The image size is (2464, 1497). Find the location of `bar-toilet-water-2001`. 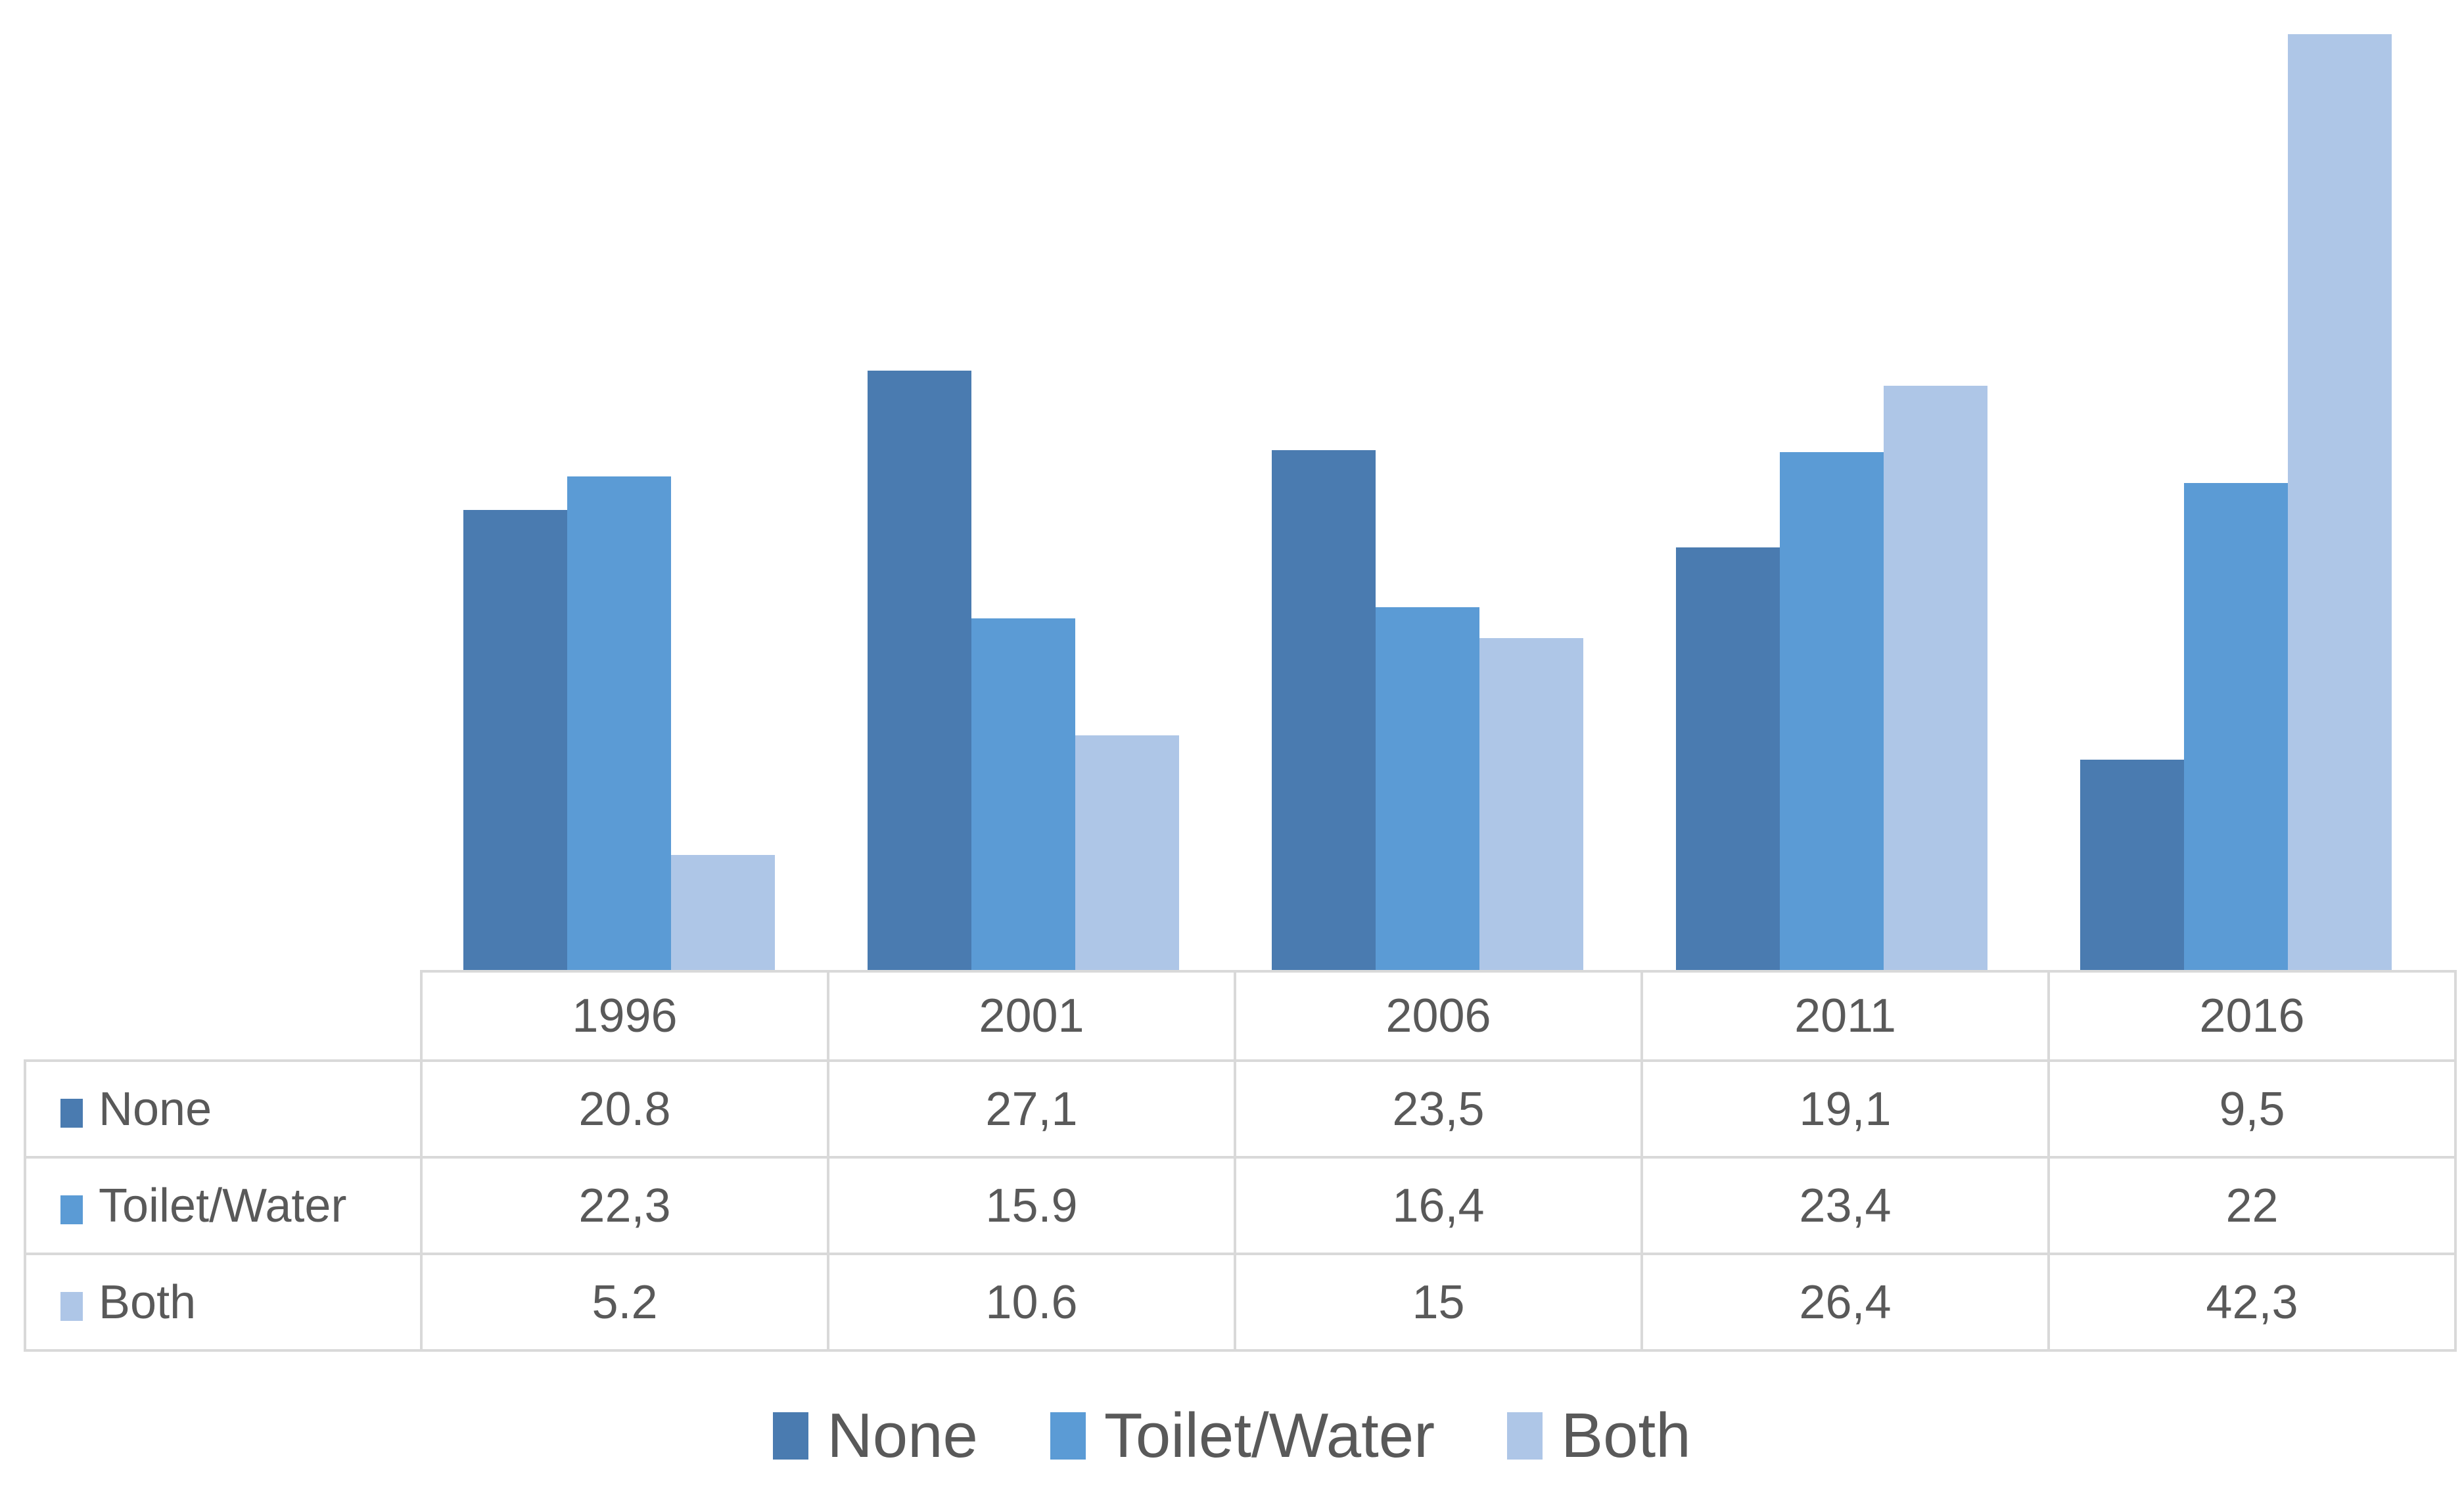

bar-toilet-water-2001 is located at coordinates (1023, 794).